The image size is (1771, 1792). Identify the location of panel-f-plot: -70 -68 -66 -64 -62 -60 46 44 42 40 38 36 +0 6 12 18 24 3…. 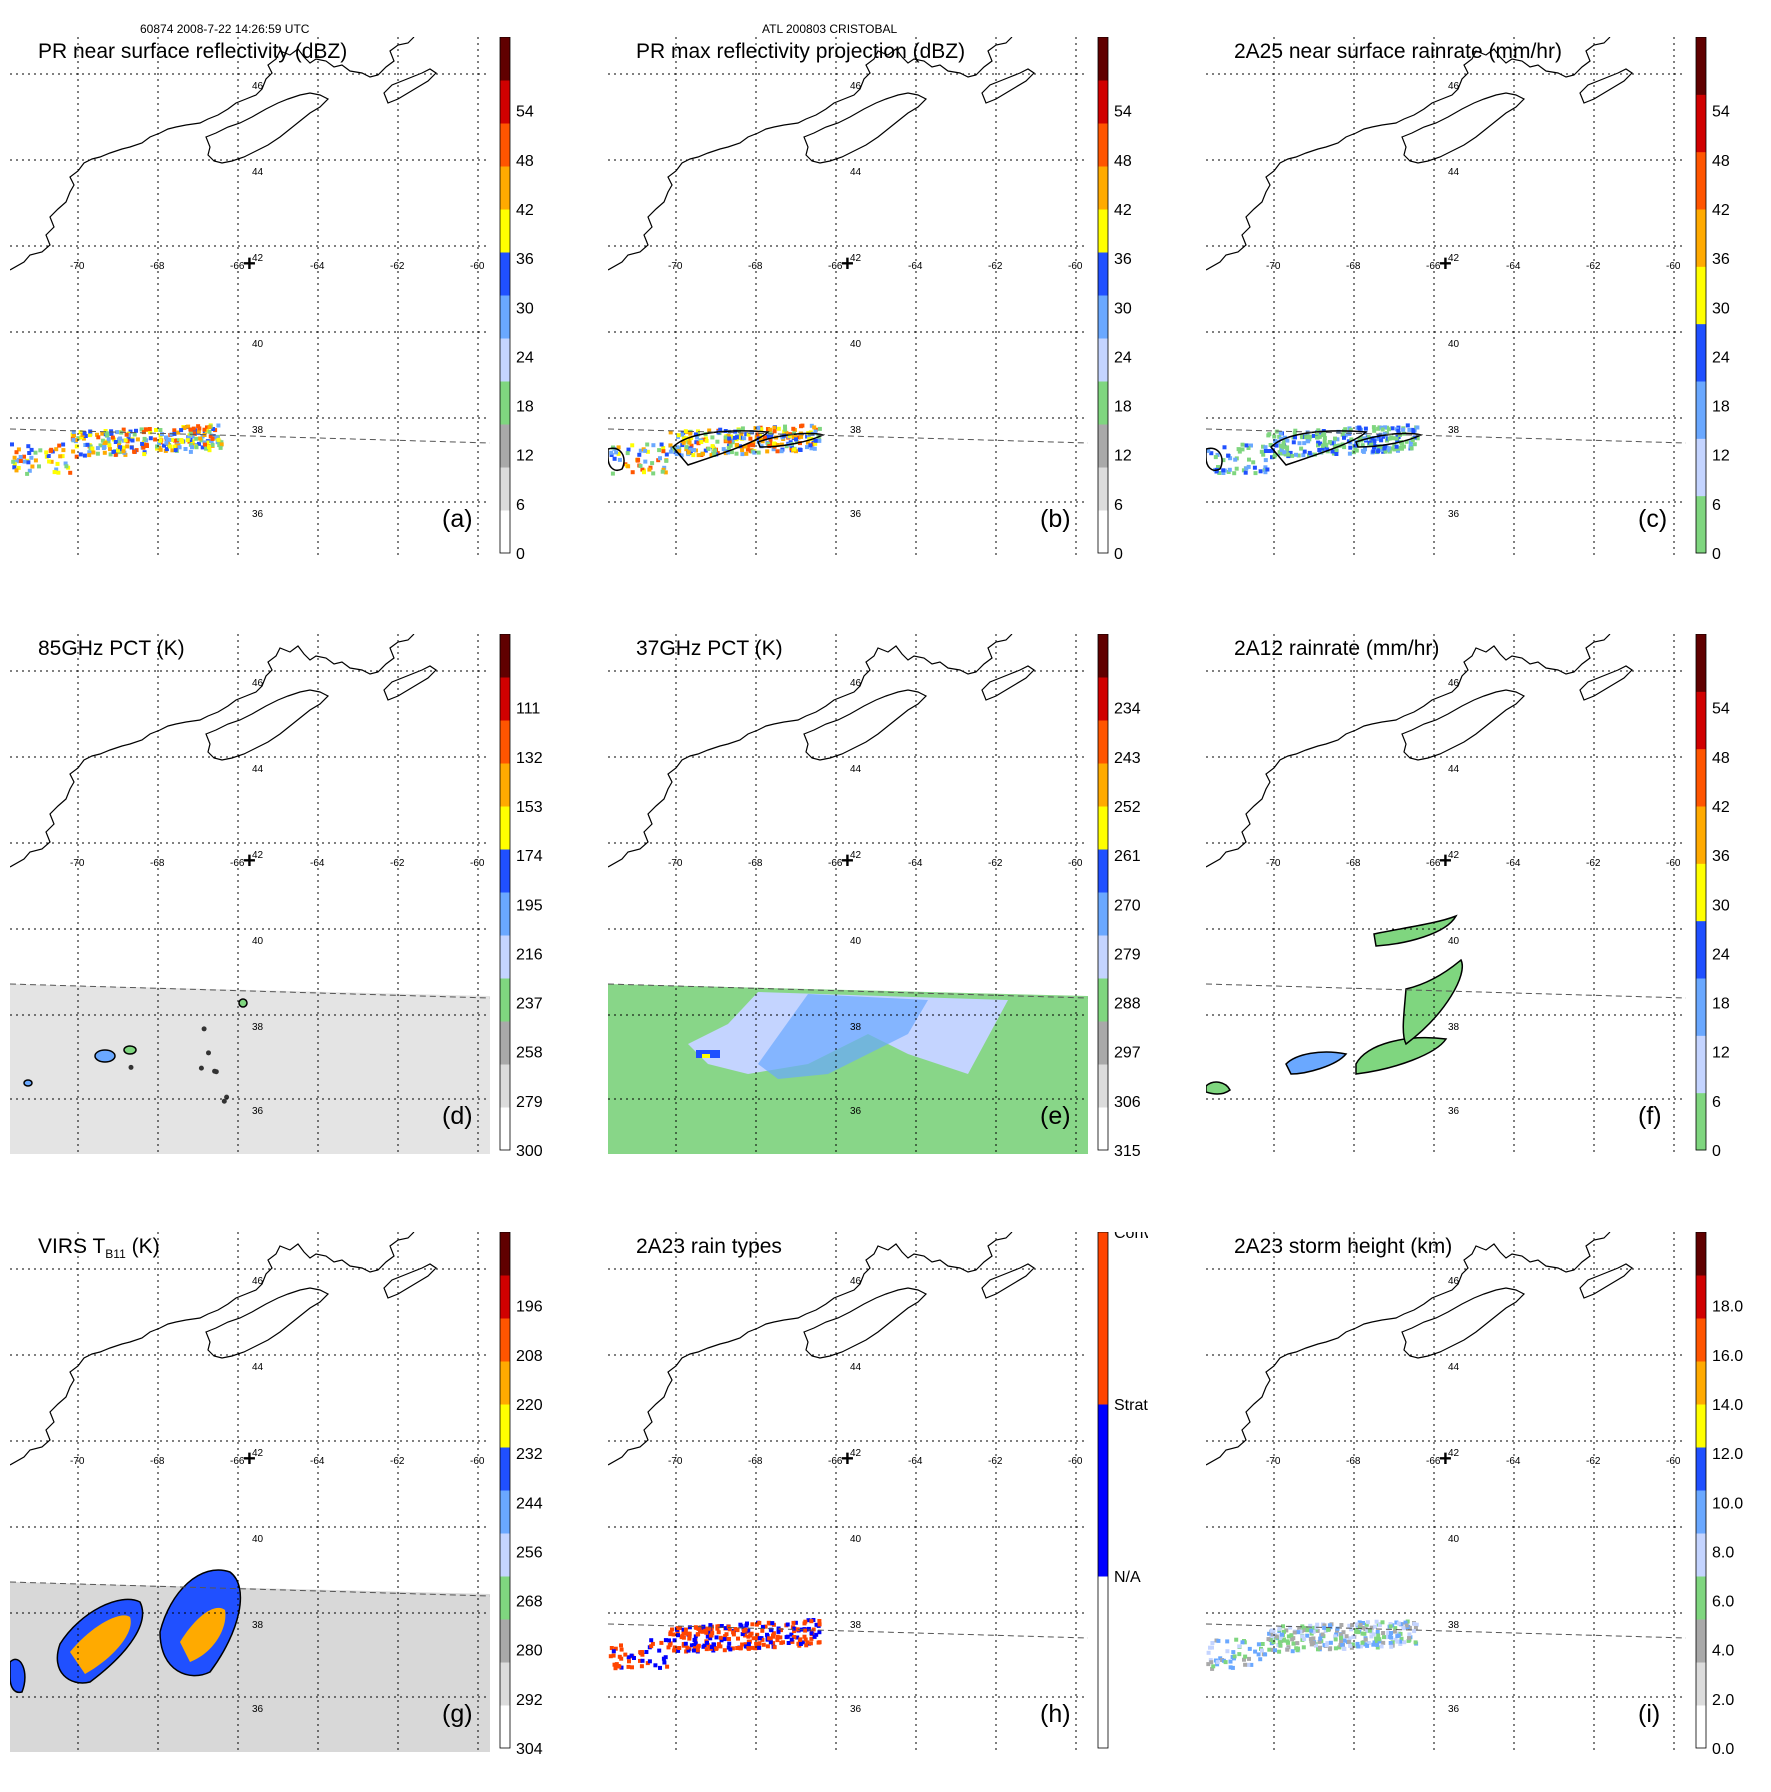
(1468, 897).